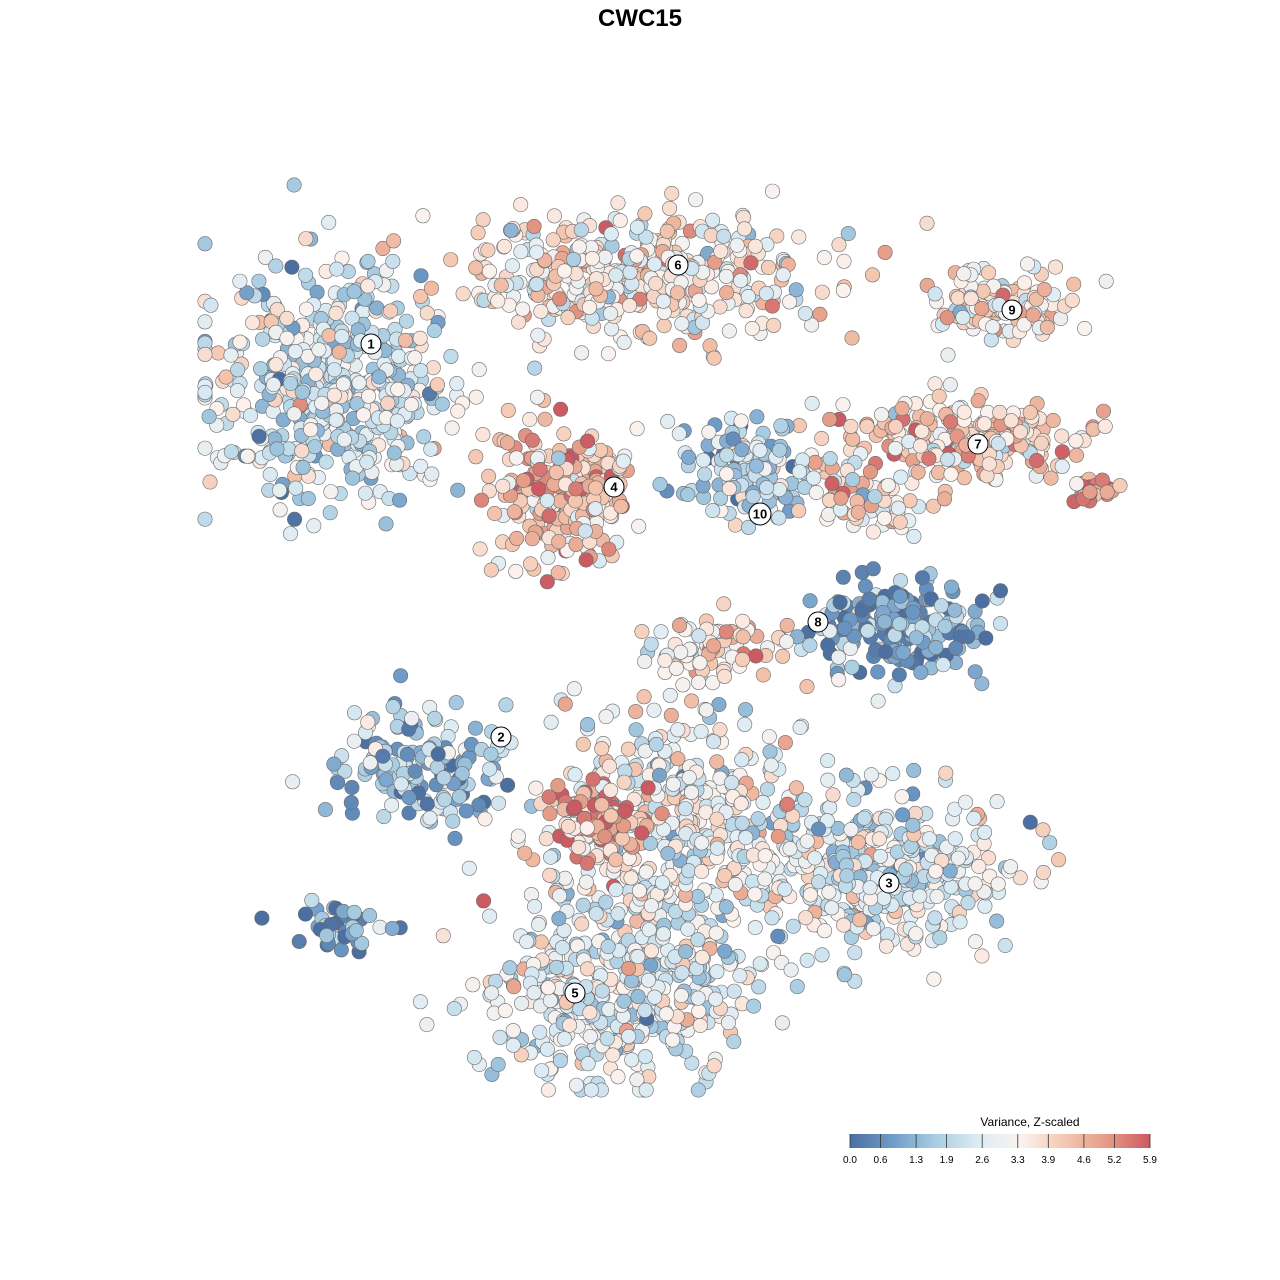  I want to click on cluster-label-text: 9, so click(1011, 310).